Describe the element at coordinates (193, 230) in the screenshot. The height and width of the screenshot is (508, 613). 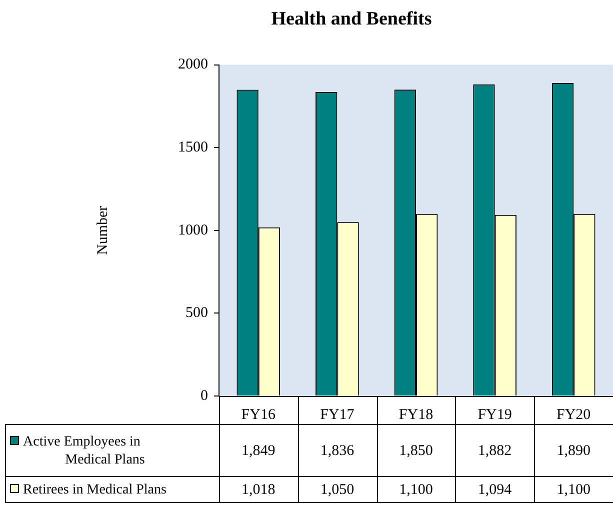
I see `y-tick-label: 1000` at that location.